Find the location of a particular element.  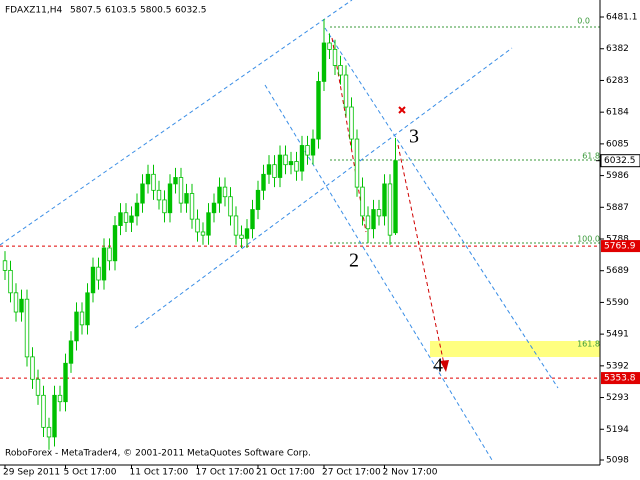

y-tick-label: 5887 is located at coordinates (617, 208).